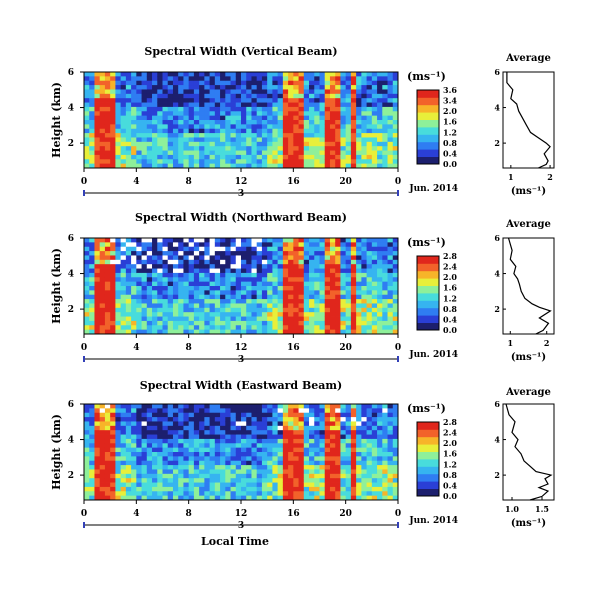 This screenshot has height=598, width=612. I want to click on x-tick-label: 12, so click(241, 182).